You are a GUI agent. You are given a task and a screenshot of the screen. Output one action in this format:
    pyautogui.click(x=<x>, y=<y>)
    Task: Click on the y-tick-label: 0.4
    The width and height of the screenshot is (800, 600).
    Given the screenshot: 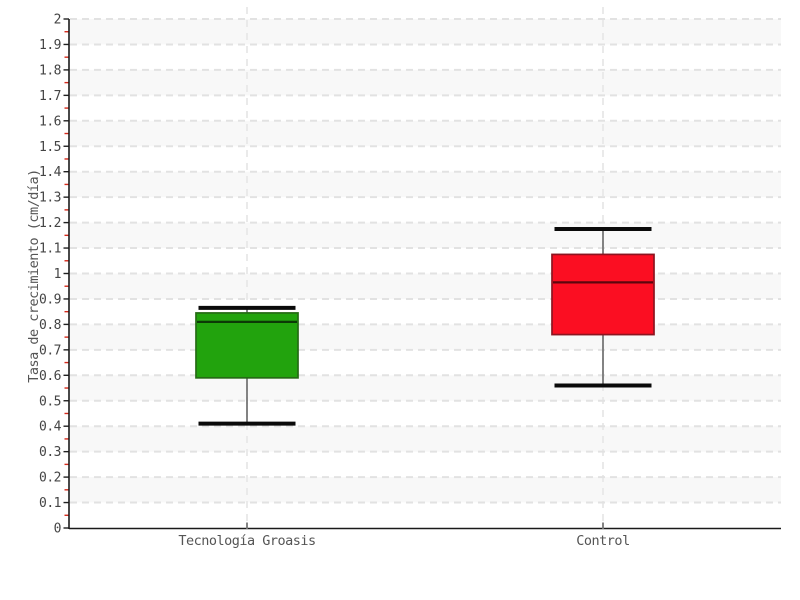 What is the action you would take?
    pyautogui.click(x=50, y=427)
    